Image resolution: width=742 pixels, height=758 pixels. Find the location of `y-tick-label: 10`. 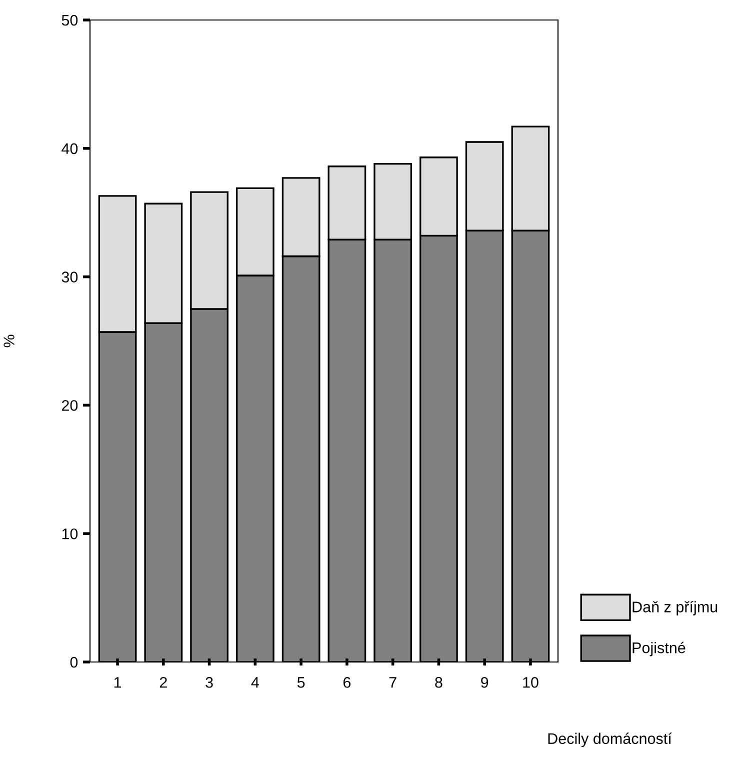

y-tick-label: 10 is located at coordinates (70, 534).